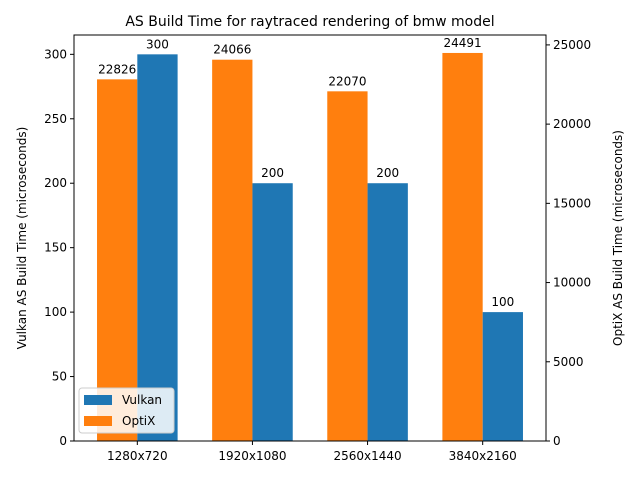 Image resolution: width=640 pixels, height=480 pixels. Describe the element at coordinates (572, 203) in the screenshot. I see `y-right-tick-label: 15000` at that location.